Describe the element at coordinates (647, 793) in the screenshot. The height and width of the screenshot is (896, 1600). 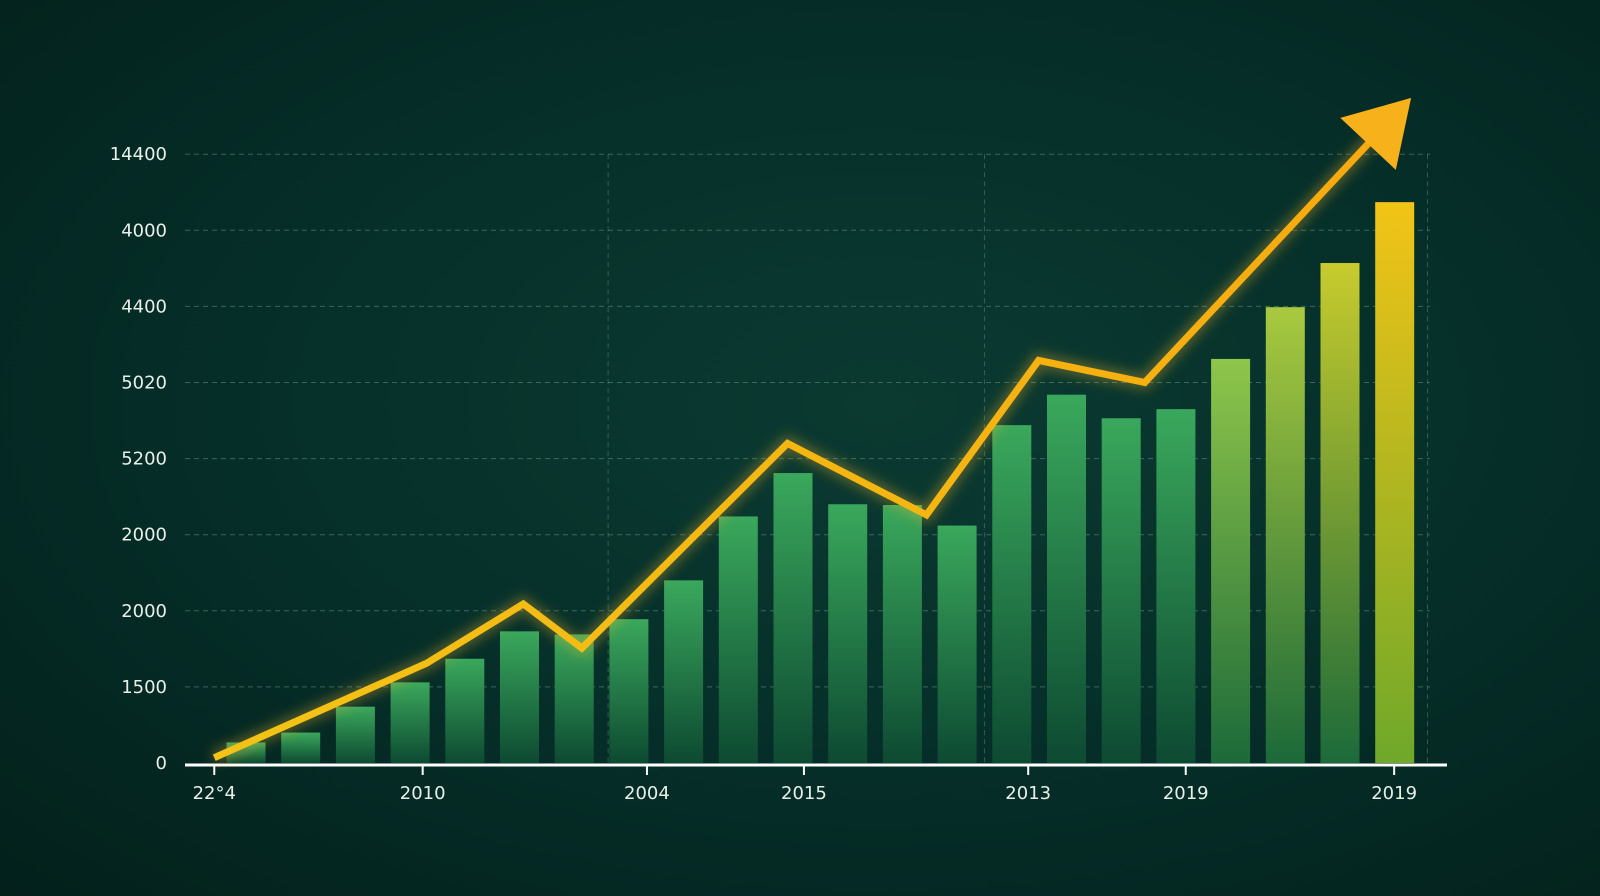
I see `x-tick-label: 2004` at that location.